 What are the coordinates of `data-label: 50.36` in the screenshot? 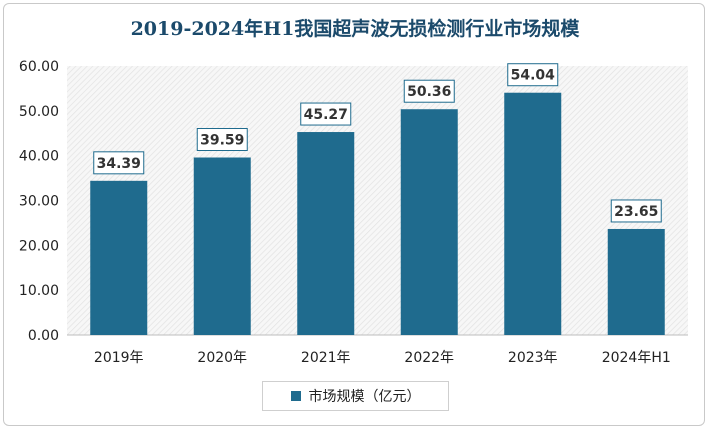 It's located at (429, 92).